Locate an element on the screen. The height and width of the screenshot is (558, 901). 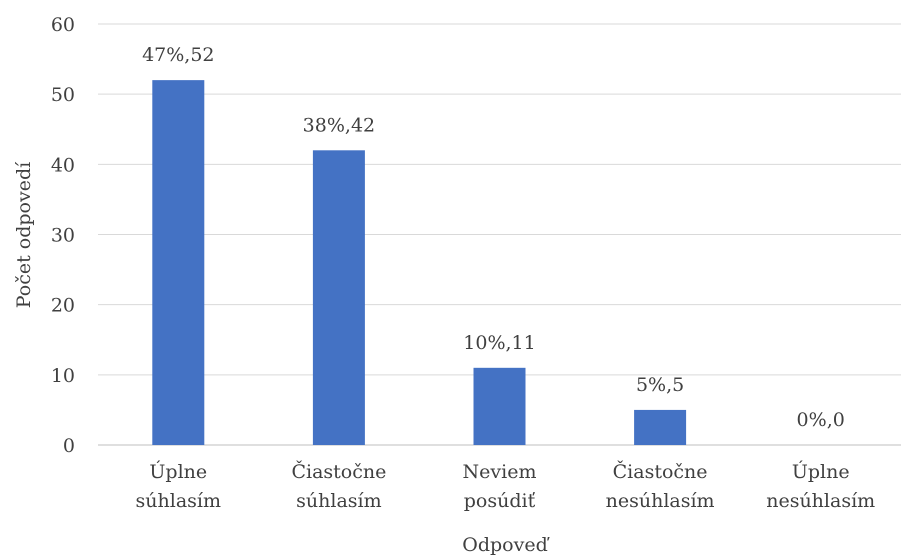
y-tick-label: 30 is located at coordinates (63, 236).